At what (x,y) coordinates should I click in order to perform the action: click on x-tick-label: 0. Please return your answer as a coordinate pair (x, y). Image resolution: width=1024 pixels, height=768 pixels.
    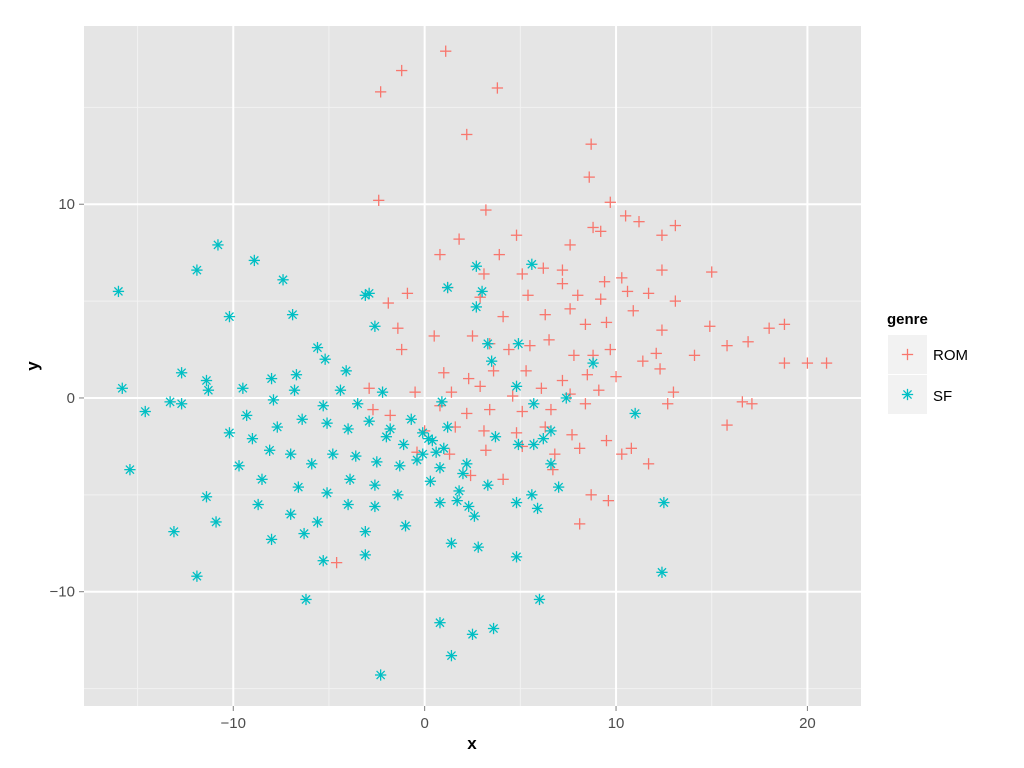
    Looking at the image, I should click on (424, 723).